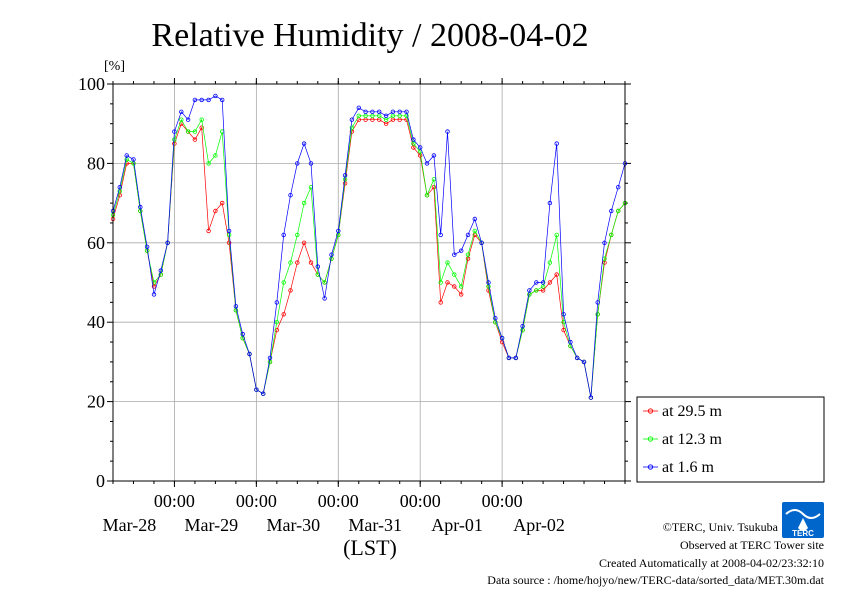 Image resolution: width=842 pixels, height=595 pixels. What do you see at coordinates (96, 163) in the screenshot?
I see `y-tick-label: 80` at bounding box center [96, 163].